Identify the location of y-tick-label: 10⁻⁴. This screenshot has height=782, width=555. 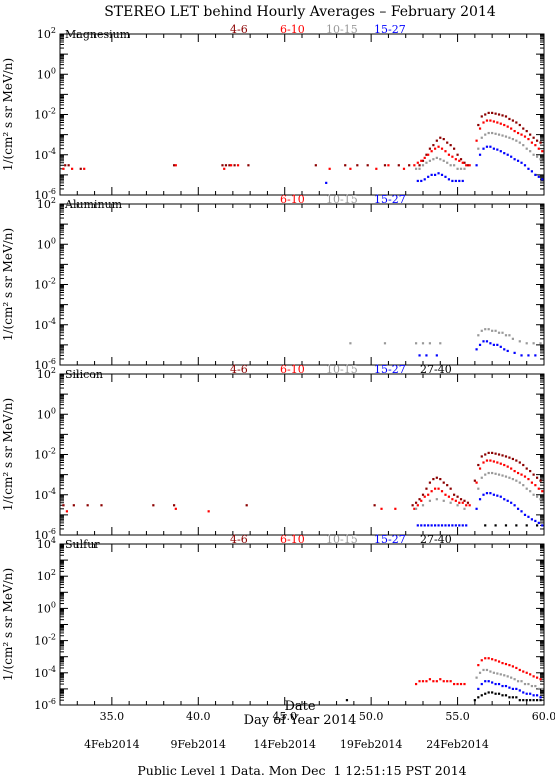
(45, 154).